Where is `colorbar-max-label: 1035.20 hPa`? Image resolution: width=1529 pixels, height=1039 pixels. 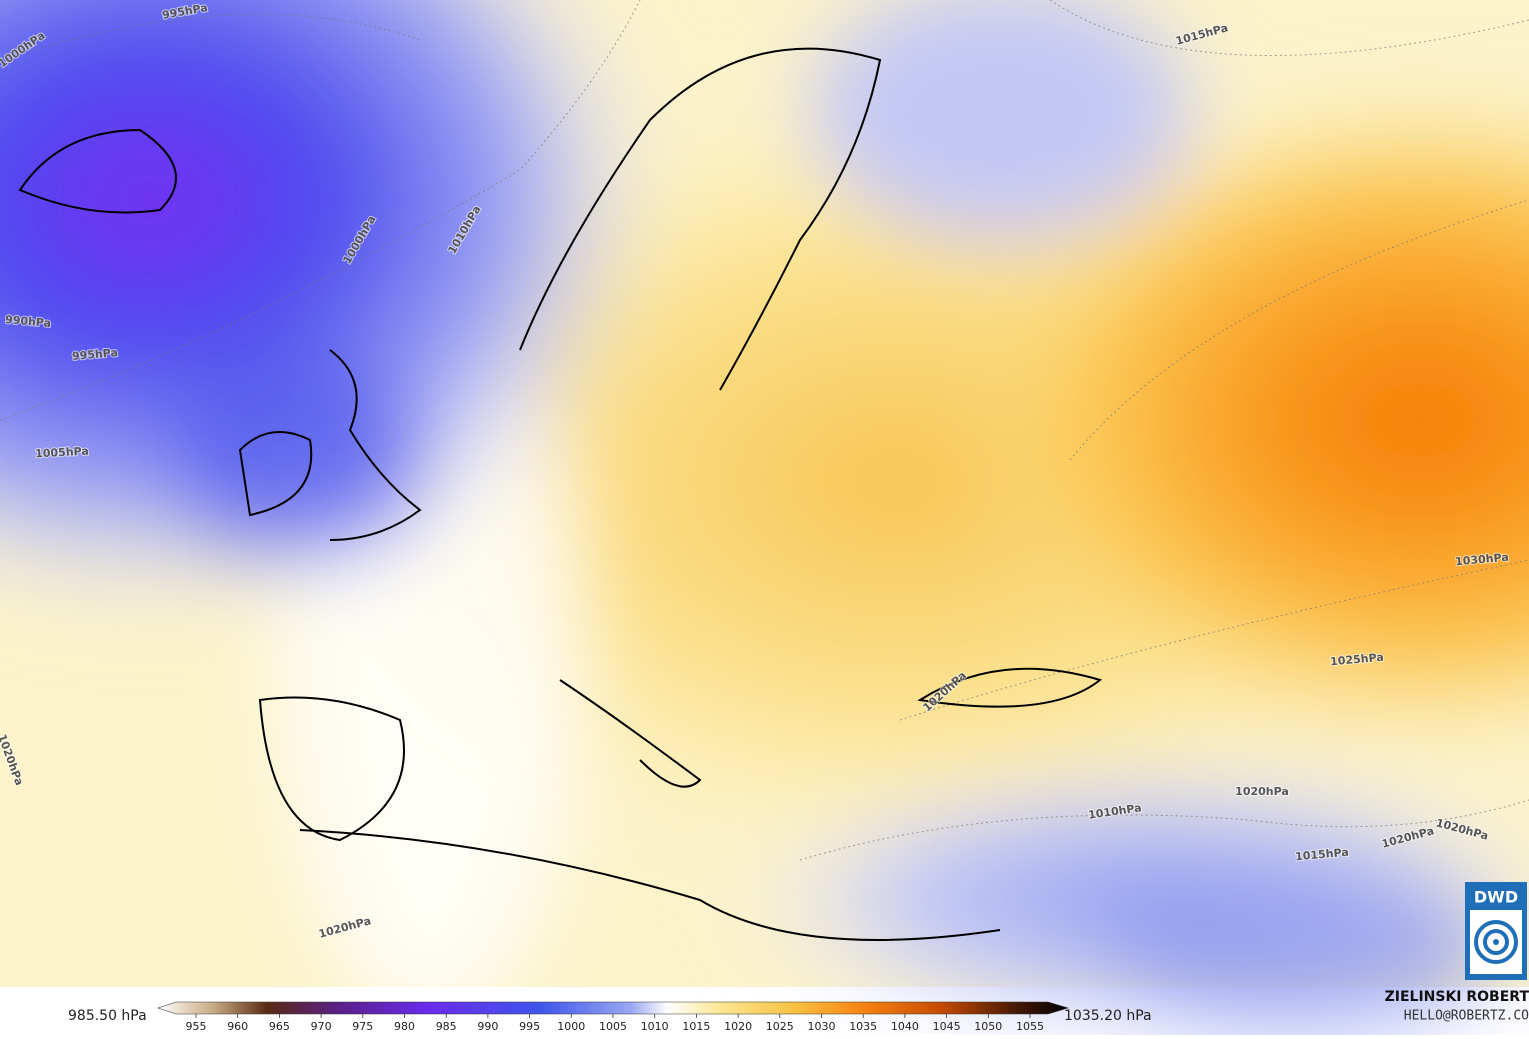
colorbar-max-label: 1035.20 hPa is located at coordinates (1108, 1016).